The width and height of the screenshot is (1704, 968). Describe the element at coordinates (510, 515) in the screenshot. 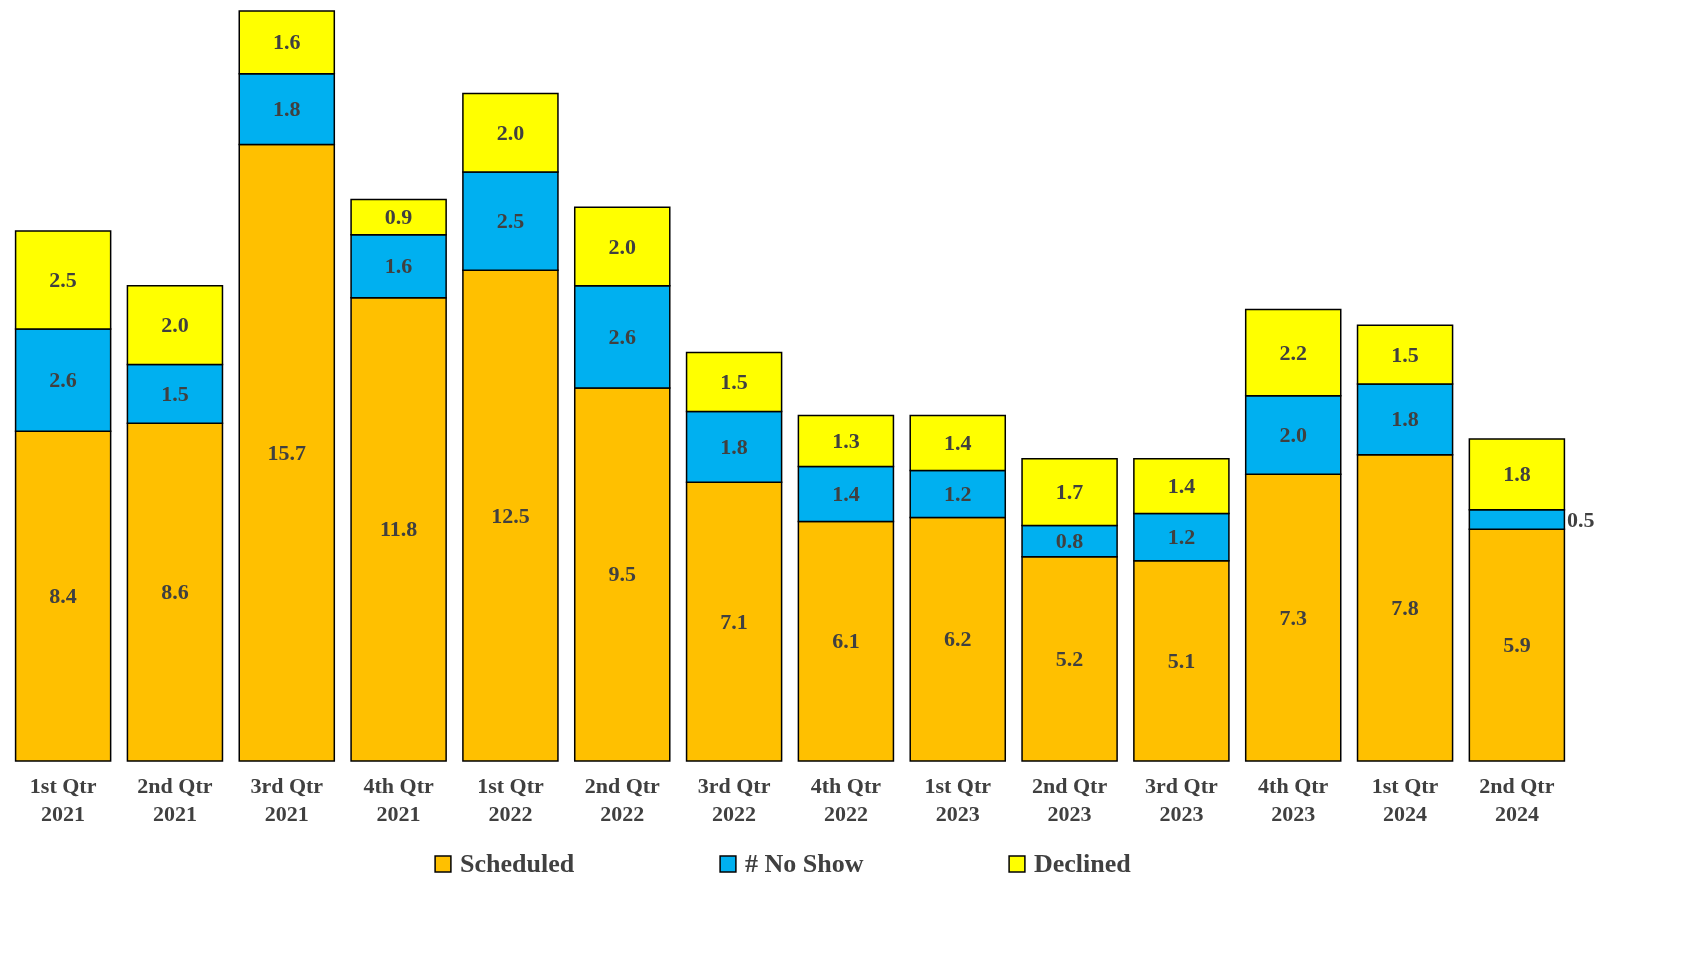

I see `data-label: 12.5` at that location.